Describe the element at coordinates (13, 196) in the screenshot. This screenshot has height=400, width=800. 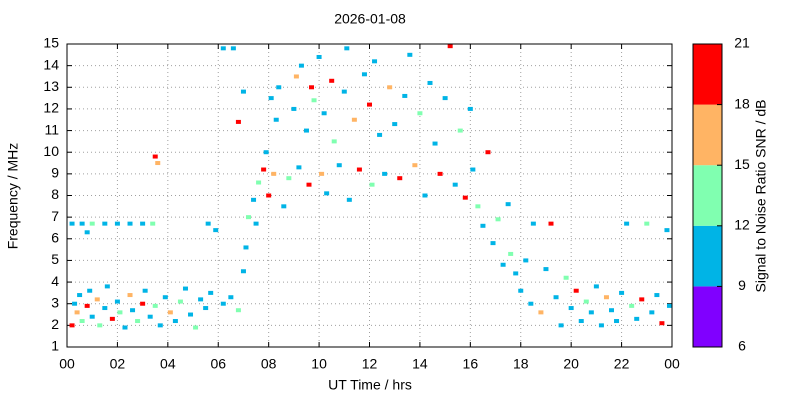
I see `y-axis-label: Frequency / MHz` at that location.